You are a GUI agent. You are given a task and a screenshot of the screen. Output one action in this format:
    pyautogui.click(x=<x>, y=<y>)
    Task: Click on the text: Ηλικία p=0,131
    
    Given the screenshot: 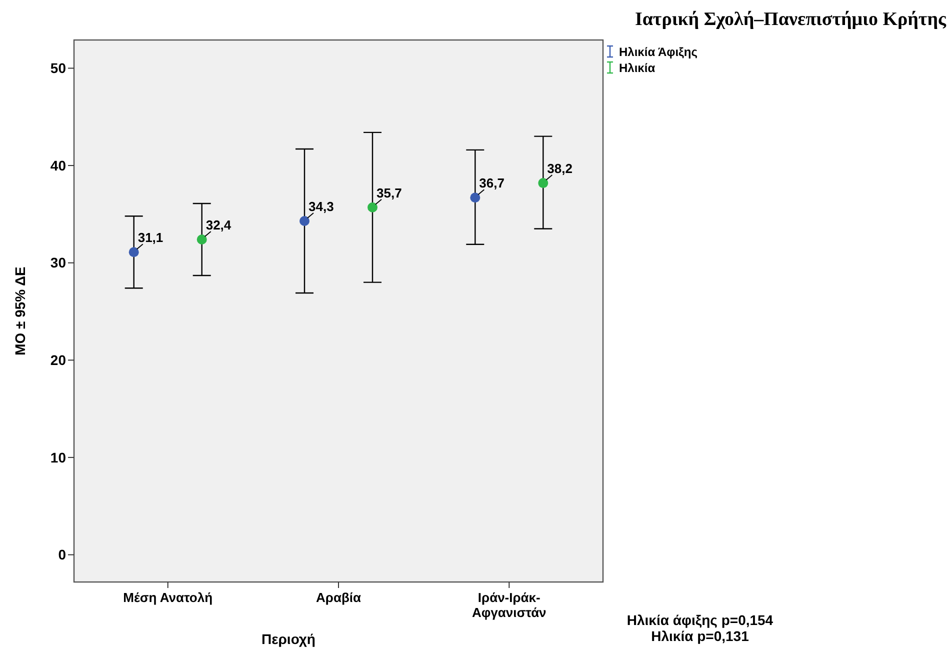 What is the action you would take?
    pyautogui.click(x=700, y=636)
    